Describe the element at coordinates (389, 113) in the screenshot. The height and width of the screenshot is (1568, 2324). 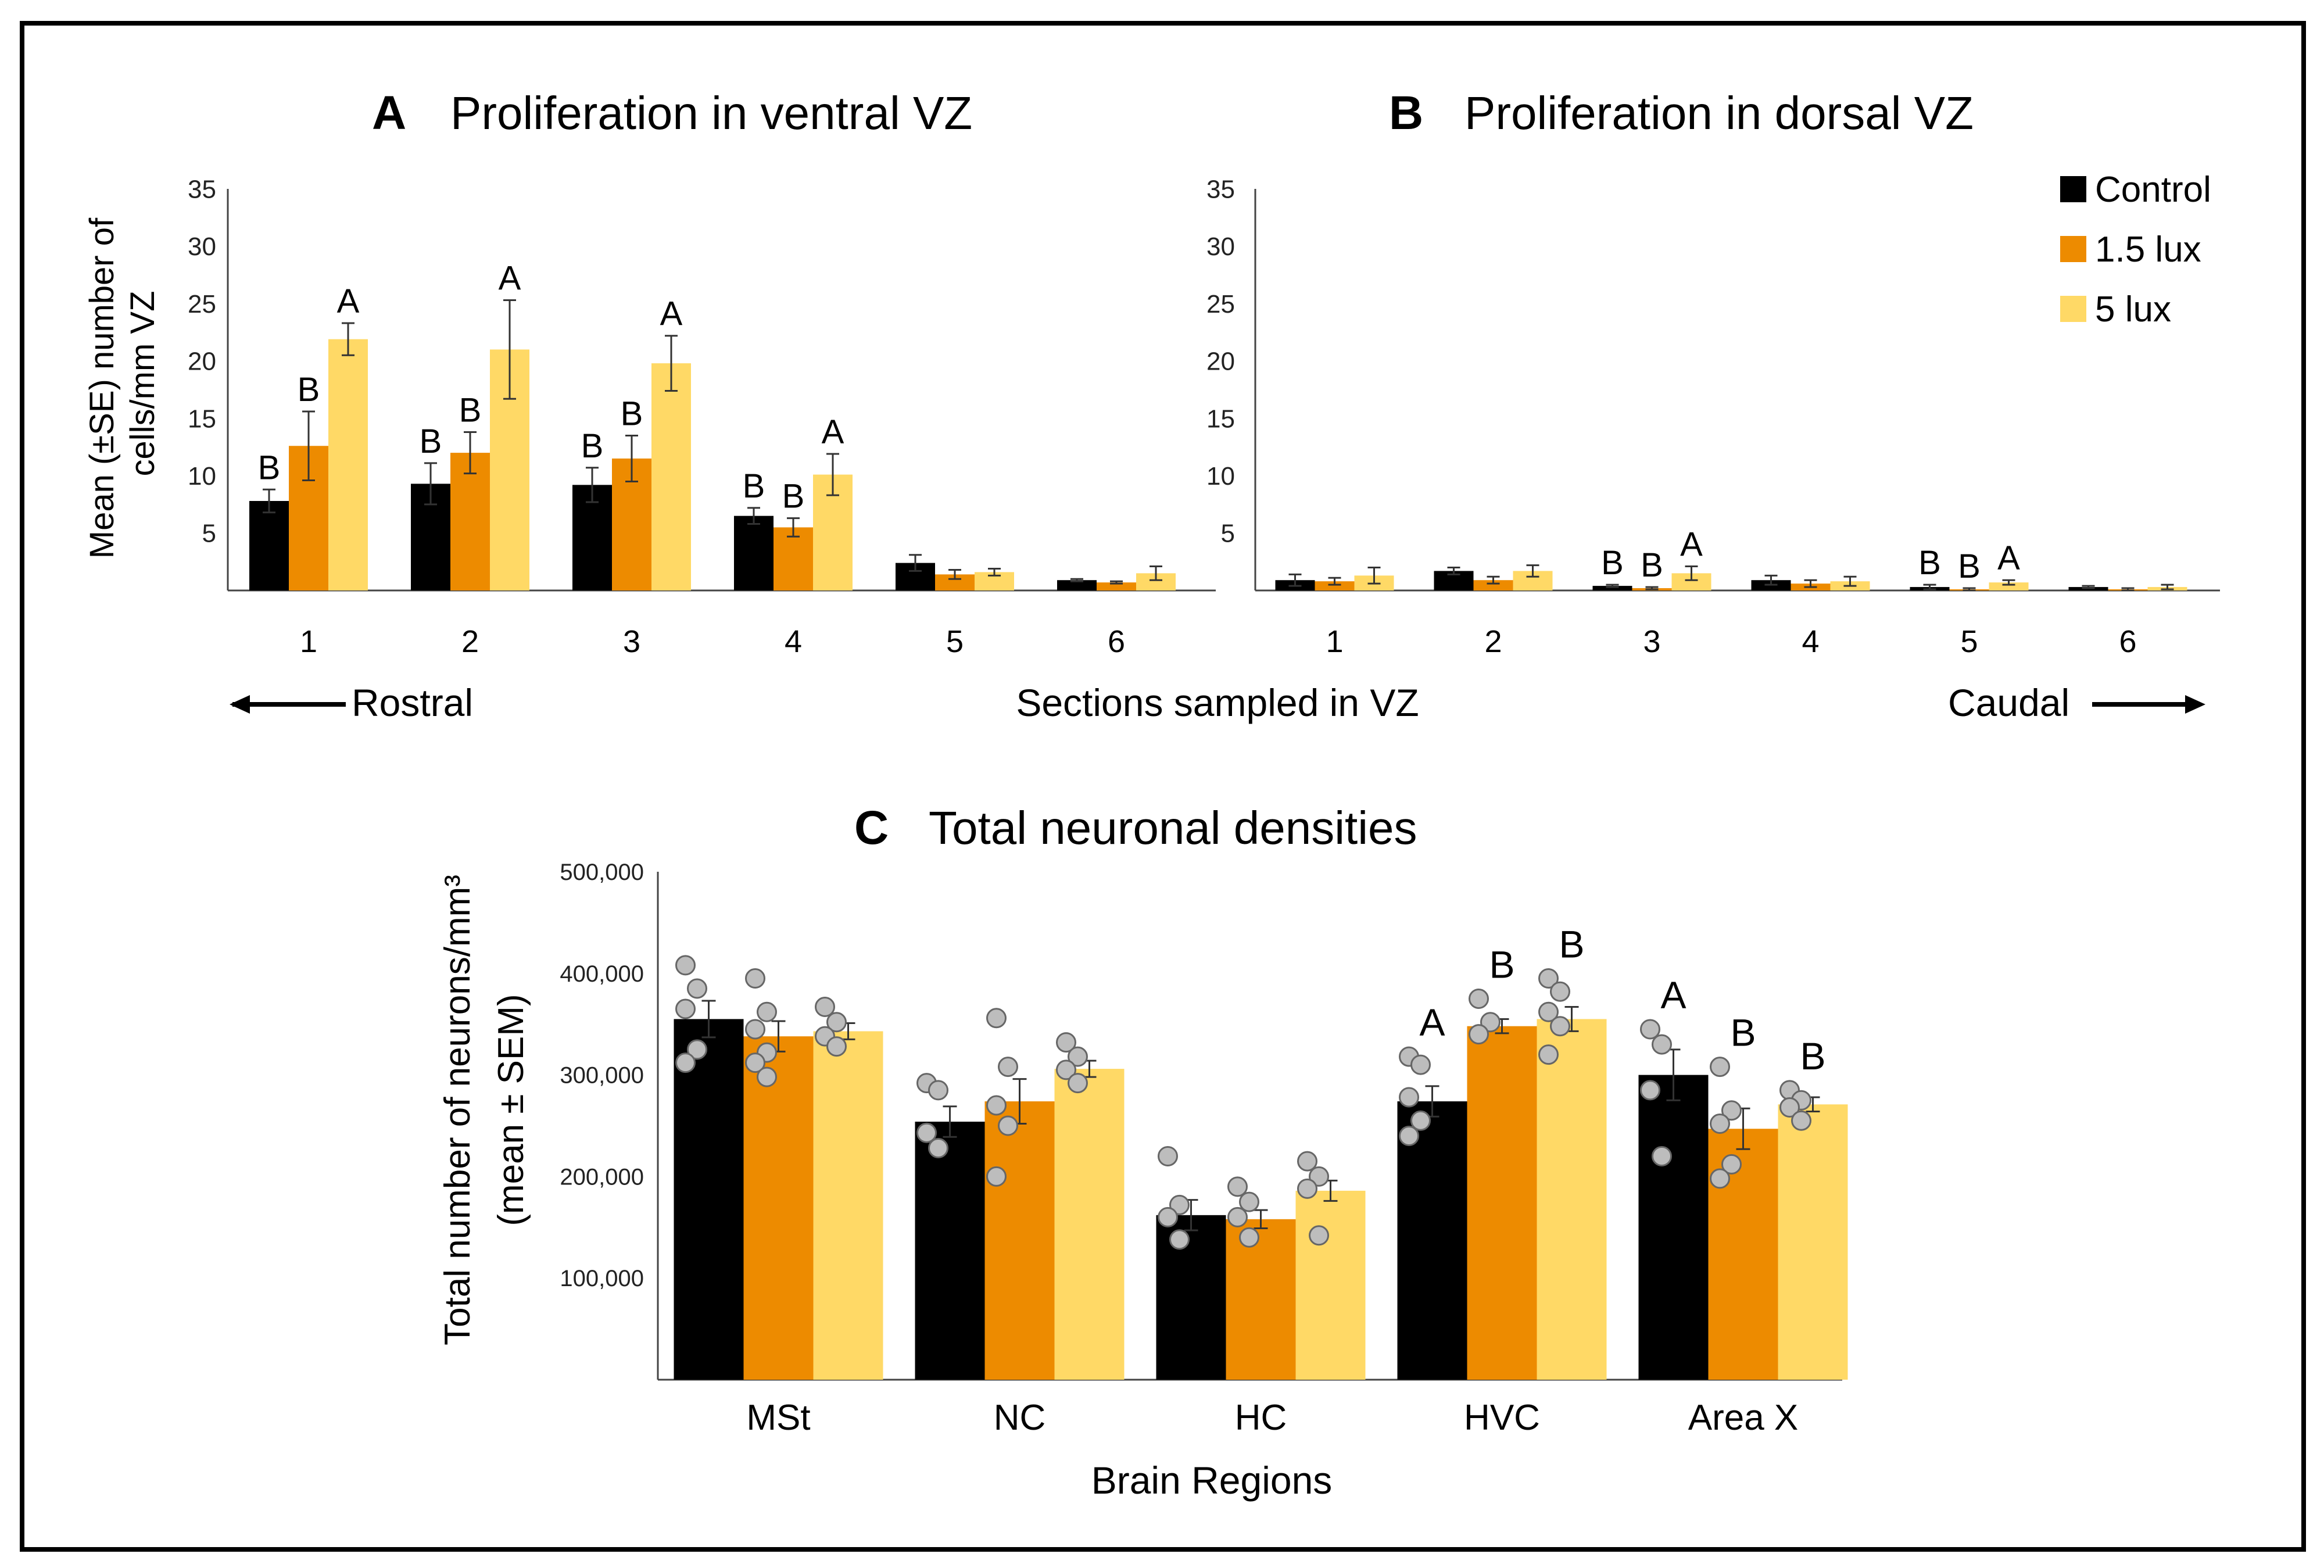
I see `panel-a-letter: A` at that location.